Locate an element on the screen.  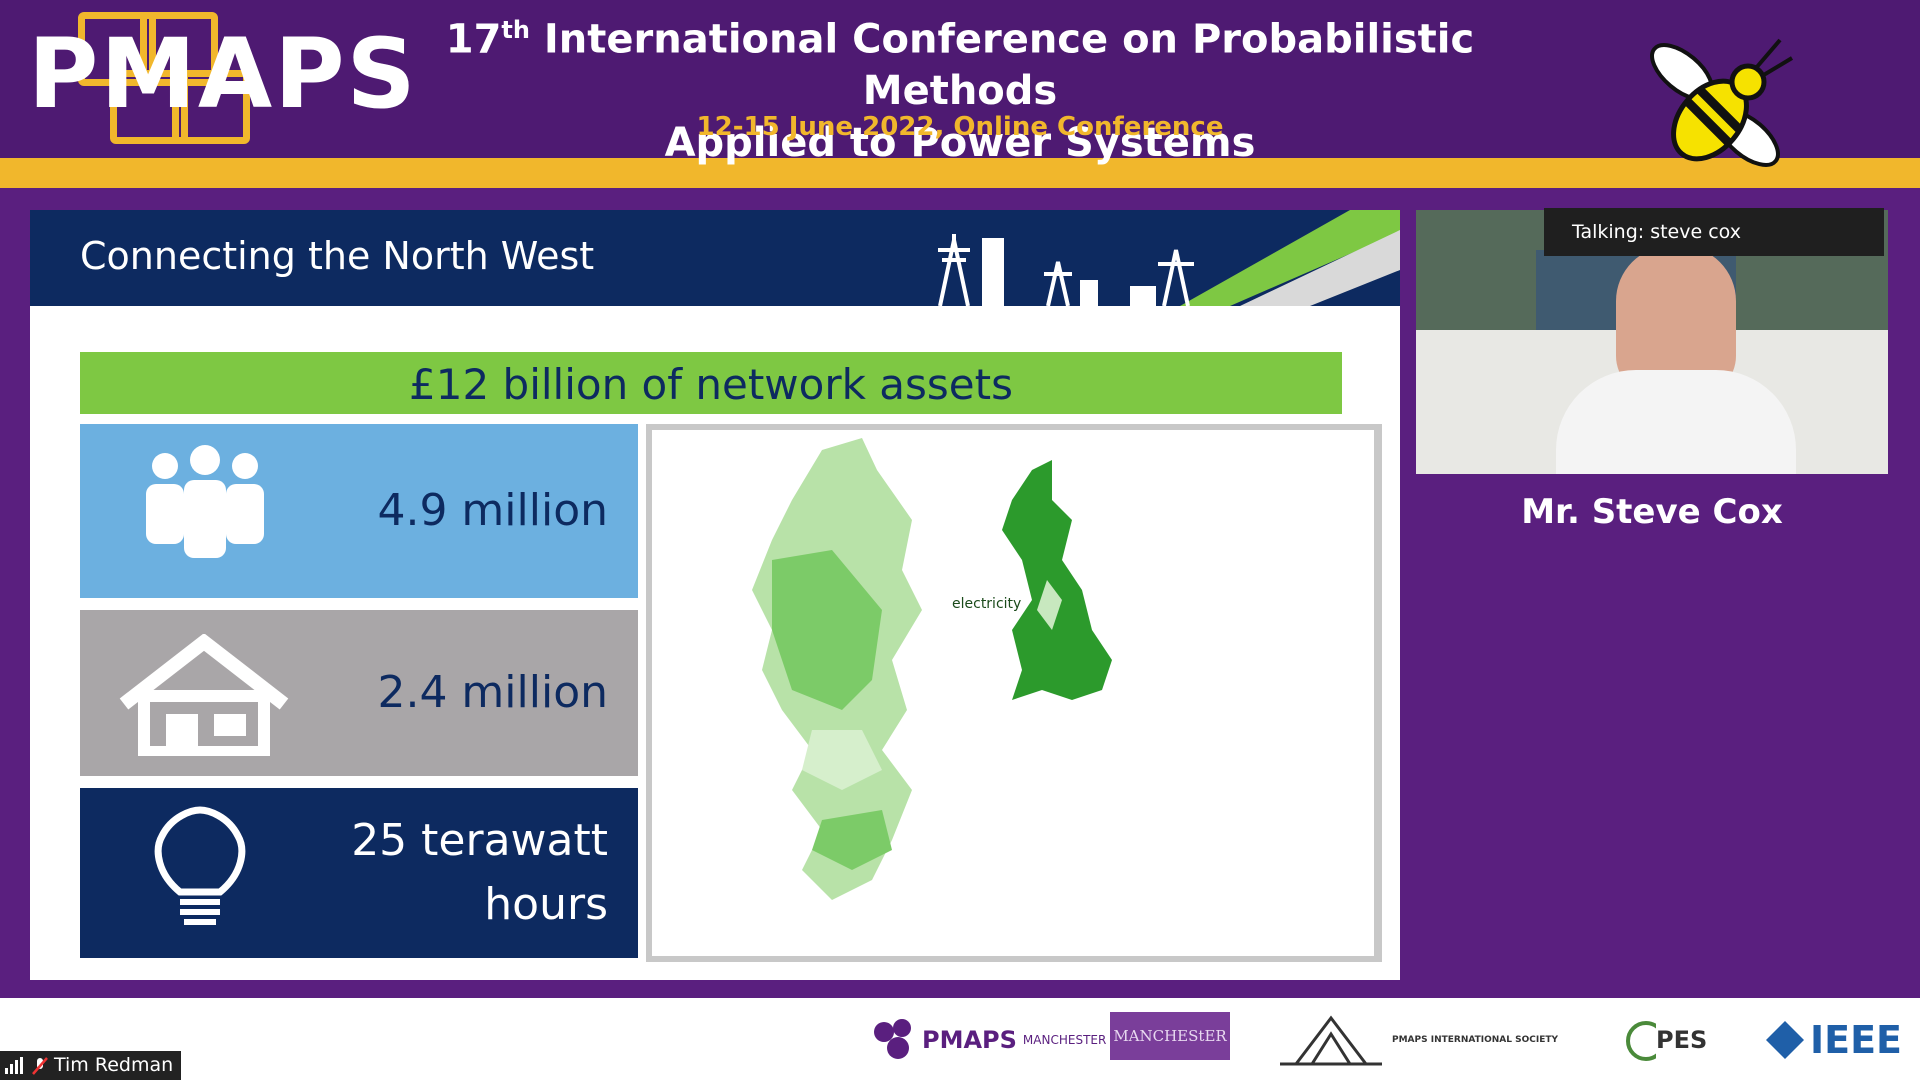
energy-stat: 25 terawatt hours is located at coordinates (359, 873).